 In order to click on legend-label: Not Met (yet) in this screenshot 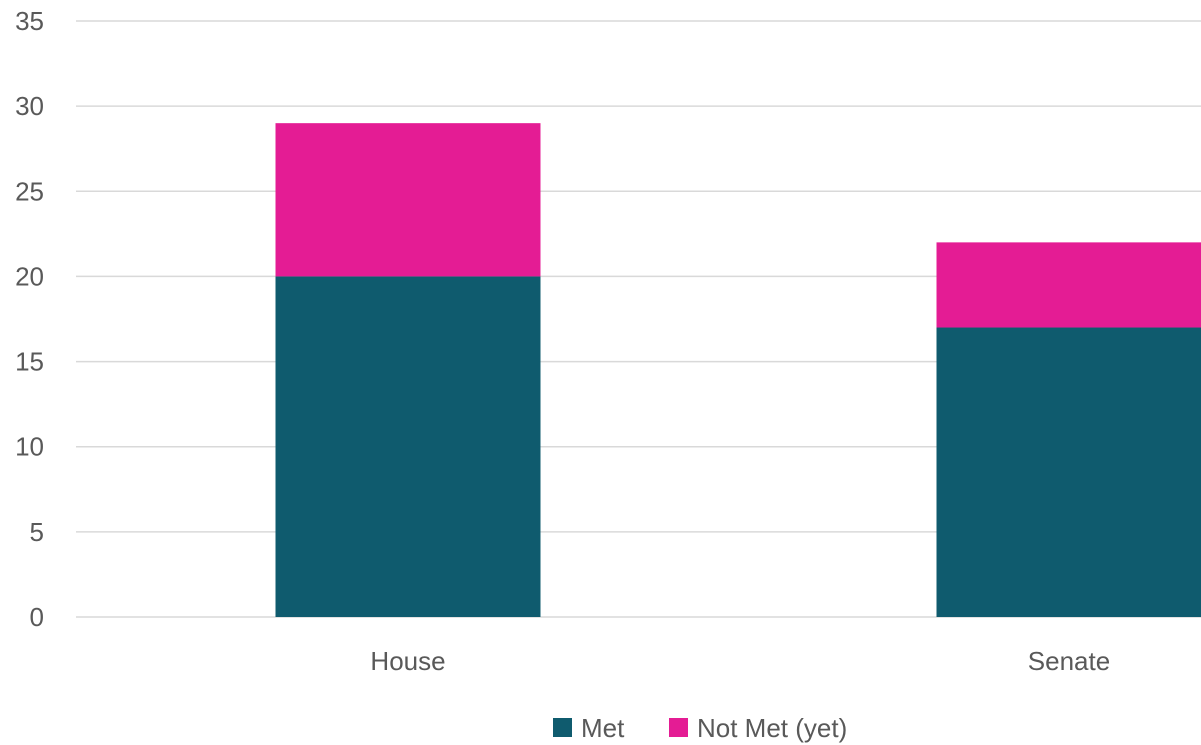, I will do `click(772, 728)`.